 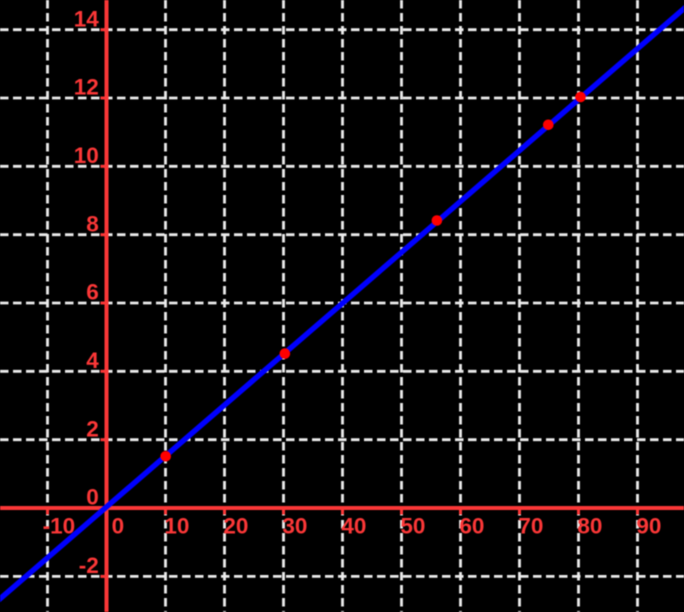 I want to click on svg-text: -2, so click(x=89, y=565).